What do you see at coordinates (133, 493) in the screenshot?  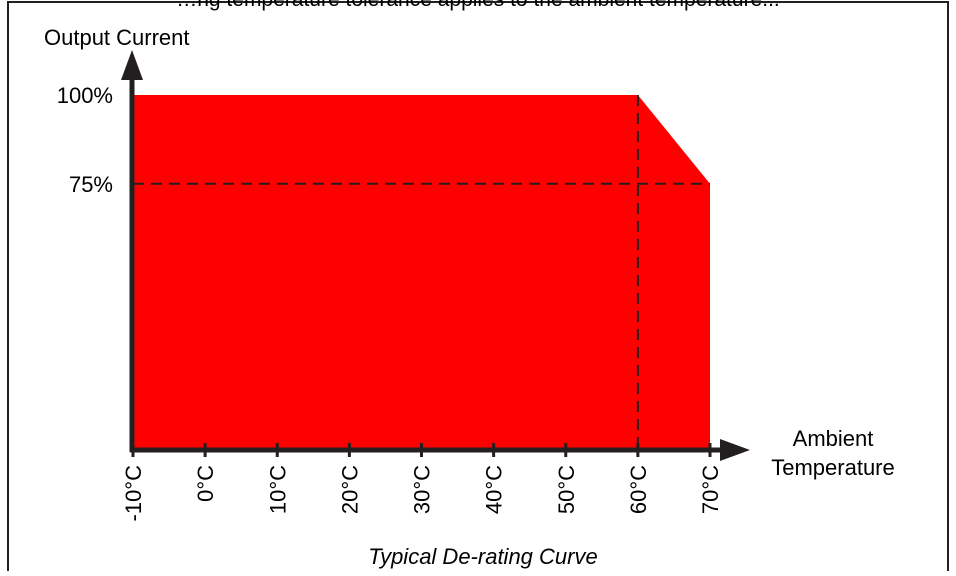 I see `x-tick-label: -10°C` at bounding box center [133, 493].